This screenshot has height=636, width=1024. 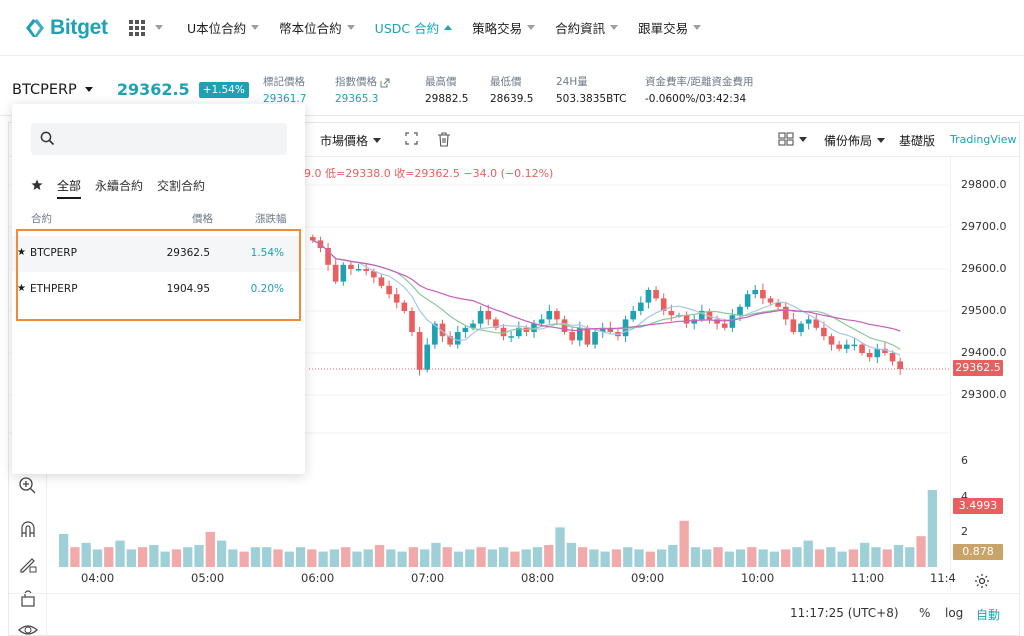 I want to click on fullscreen-icon, so click(x=411, y=138).